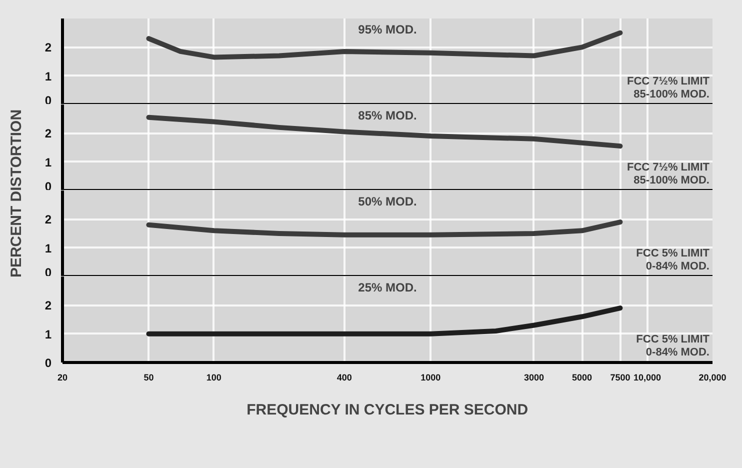  I want to click on x-tick-label: 50, so click(149, 377).